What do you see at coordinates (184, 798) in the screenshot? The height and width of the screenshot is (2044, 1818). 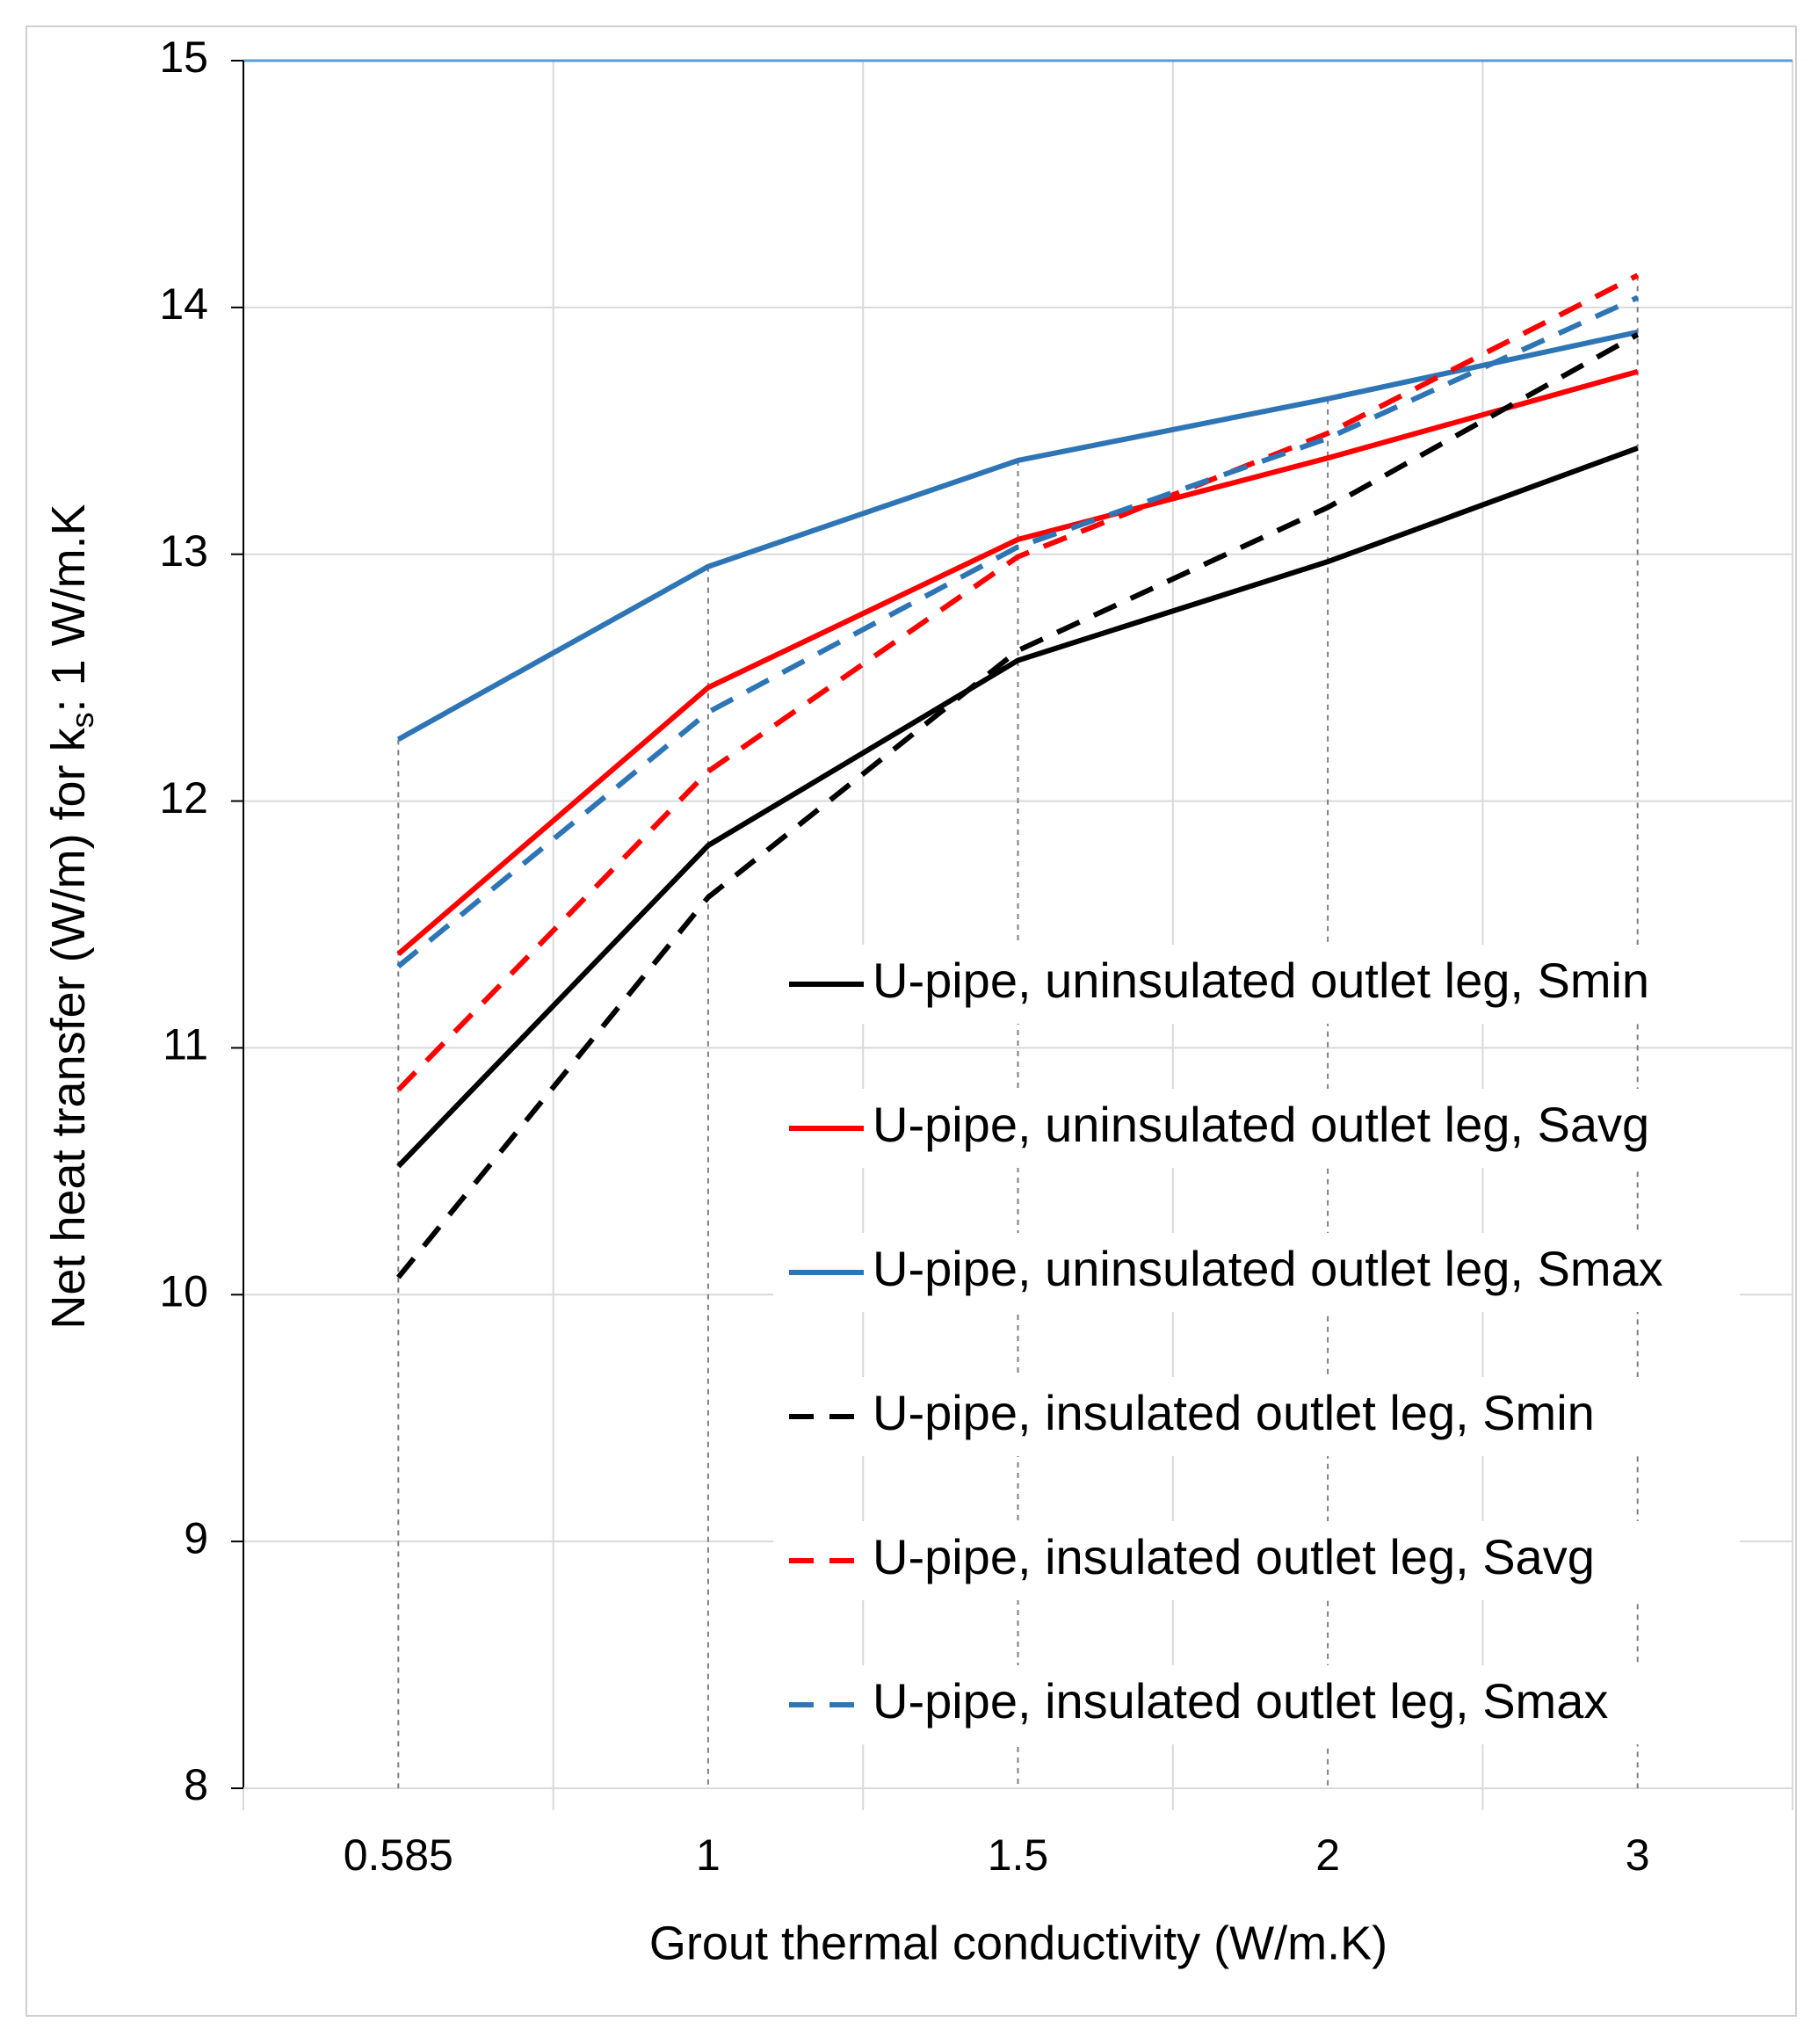 I see `y-tick-label: 12` at bounding box center [184, 798].